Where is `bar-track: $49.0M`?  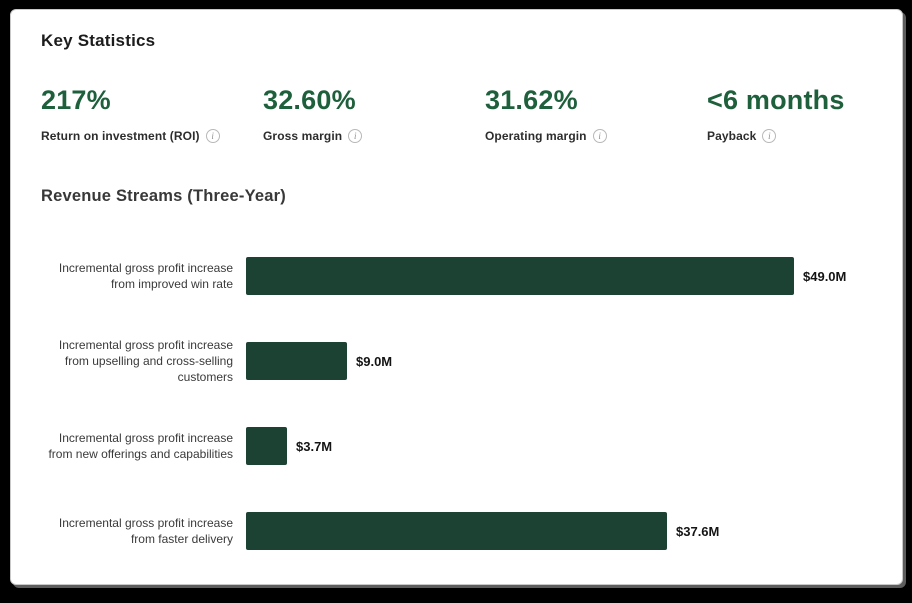
bar-track: $49.0M is located at coordinates (559, 276).